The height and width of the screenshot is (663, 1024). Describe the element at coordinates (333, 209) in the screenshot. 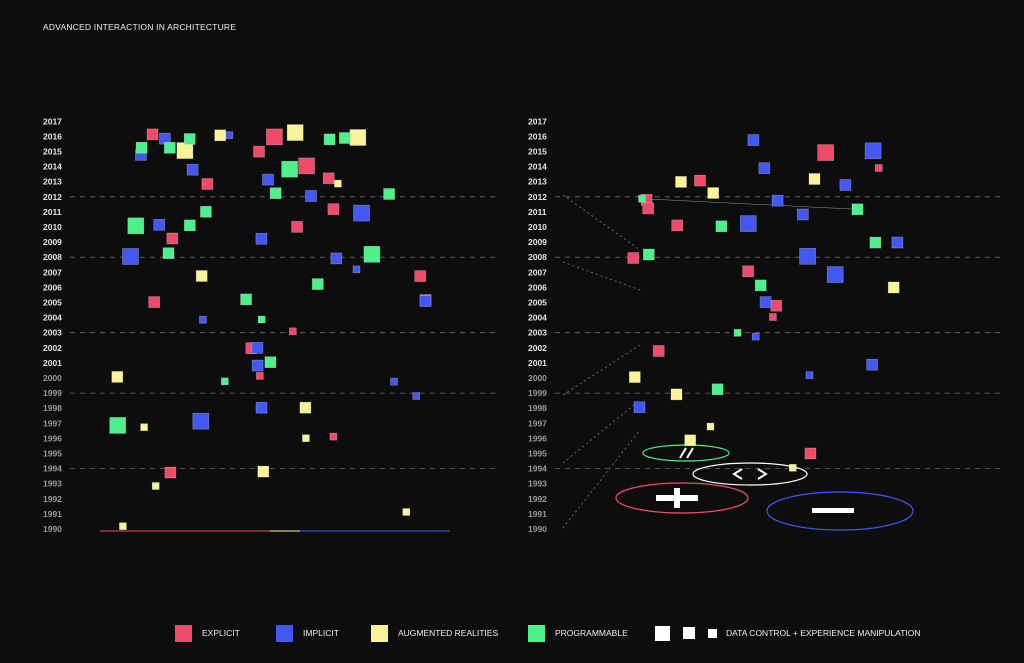

I see `point-explicit-2011` at that location.